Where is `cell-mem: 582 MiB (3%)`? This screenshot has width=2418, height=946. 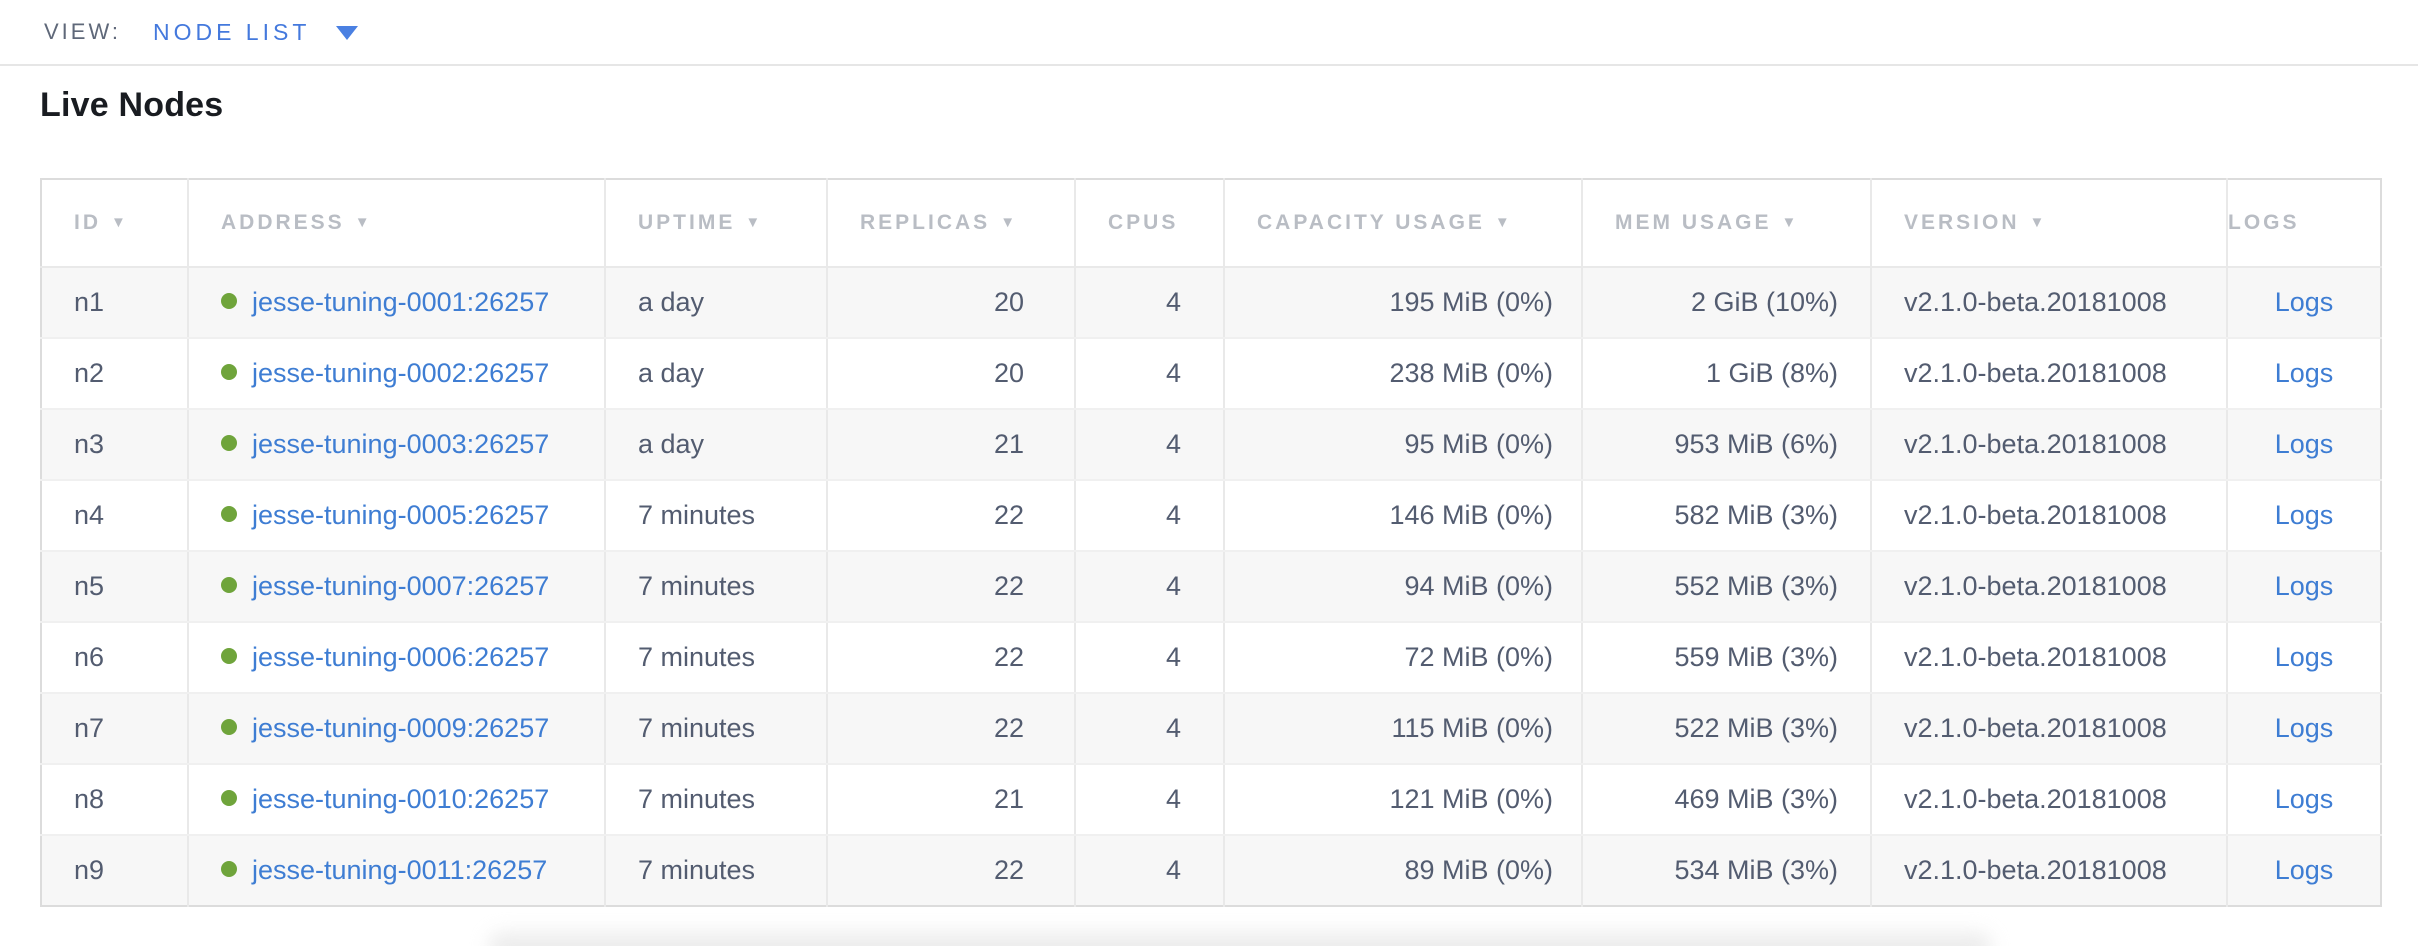 cell-mem: 582 MiB (3%) is located at coordinates (1727, 516).